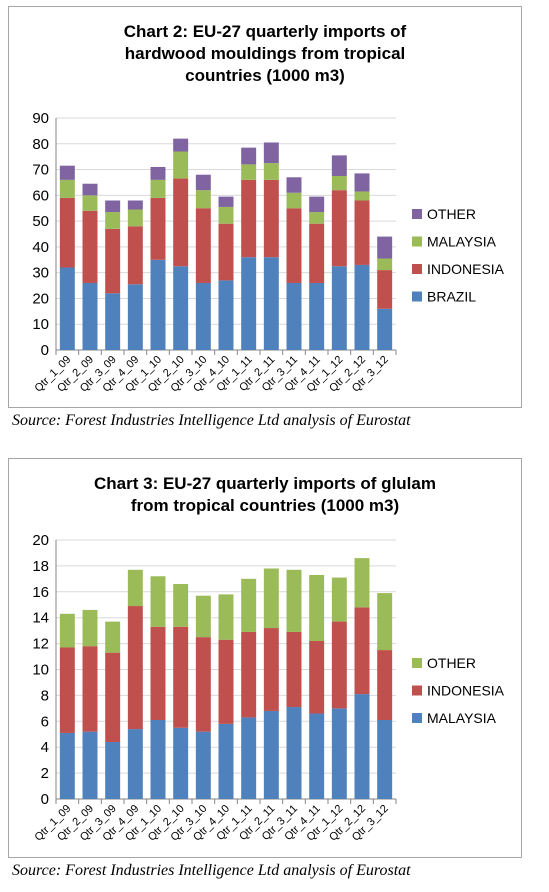 The image size is (549, 892). Describe the element at coordinates (40, 618) in the screenshot. I see `y-tick-label: 14` at that location.